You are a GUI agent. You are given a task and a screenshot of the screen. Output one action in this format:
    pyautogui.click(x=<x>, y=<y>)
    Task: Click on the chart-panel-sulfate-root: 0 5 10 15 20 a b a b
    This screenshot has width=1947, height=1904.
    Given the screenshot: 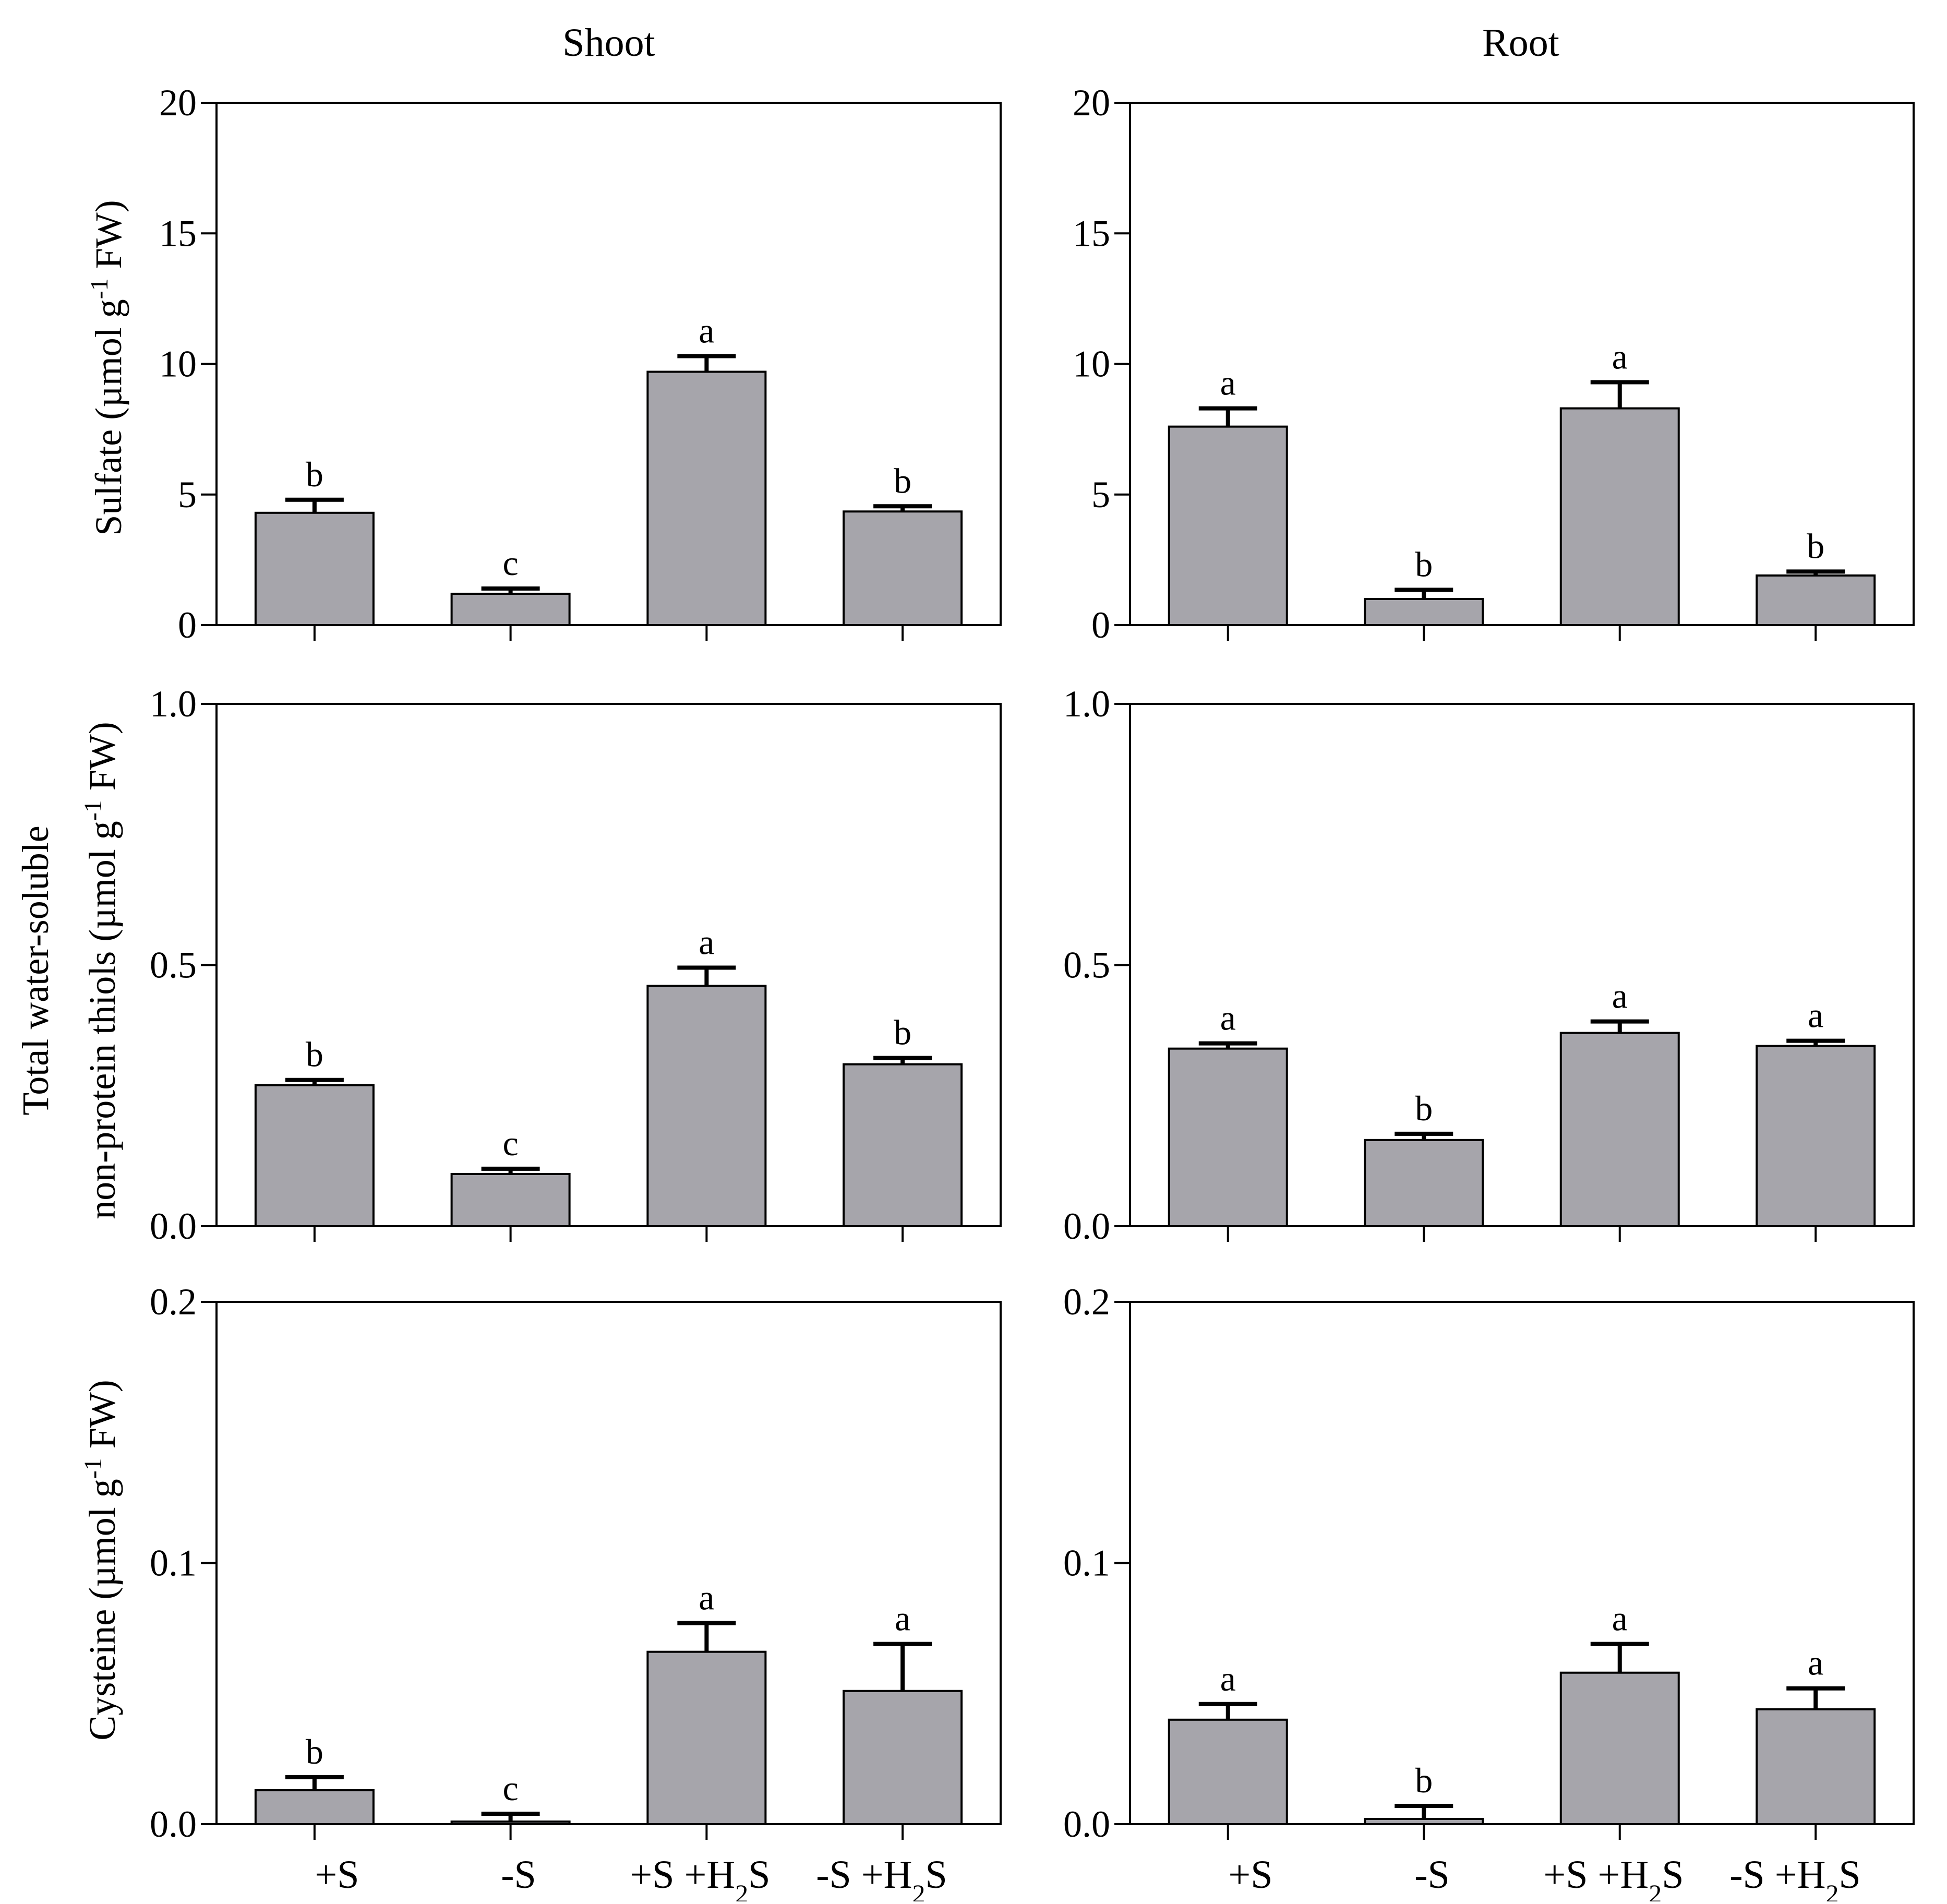 What is the action you would take?
    pyautogui.click(x=1494, y=364)
    